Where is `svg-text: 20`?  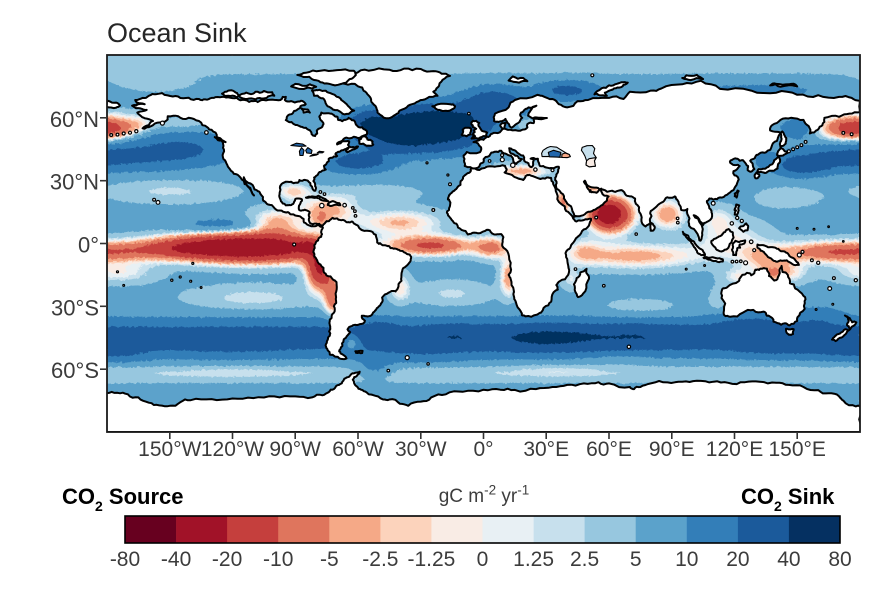
svg-text: 20 is located at coordinates (737, 559).